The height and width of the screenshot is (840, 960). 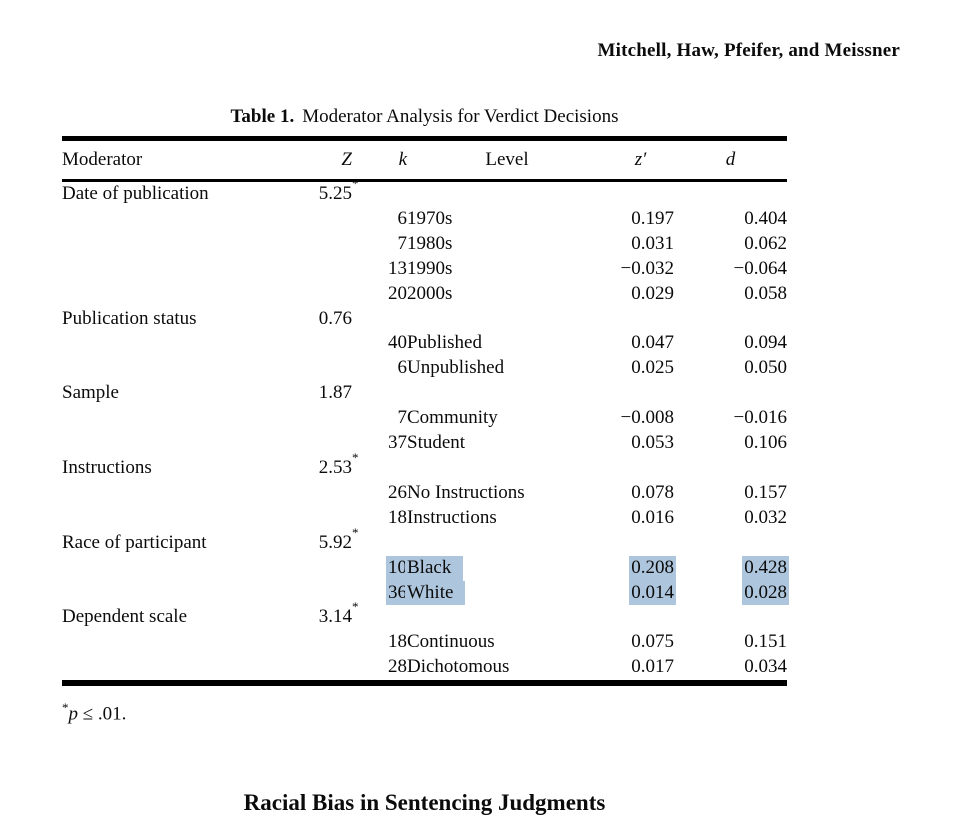 What do you see at coordinates (424, 802) in the screenshot?
I see `running-foot-title: Racial Bias in Sentencing Judgments` at bounding box center [424, 802].